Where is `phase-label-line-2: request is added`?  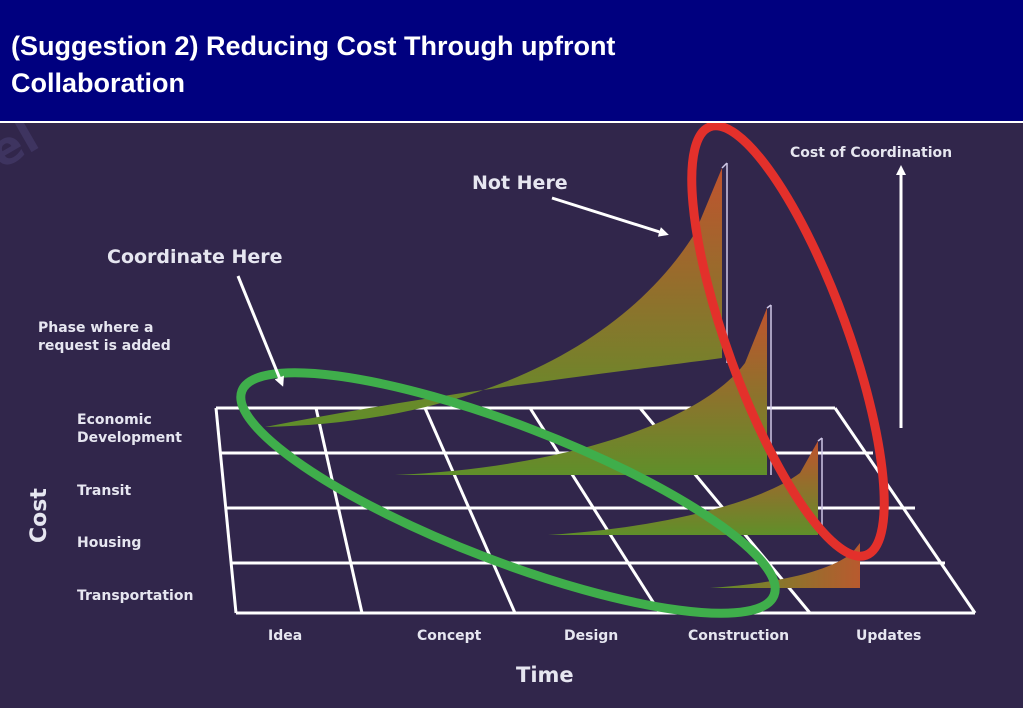
phase-label-line-2: request is added is located at coordinates (104, 346).